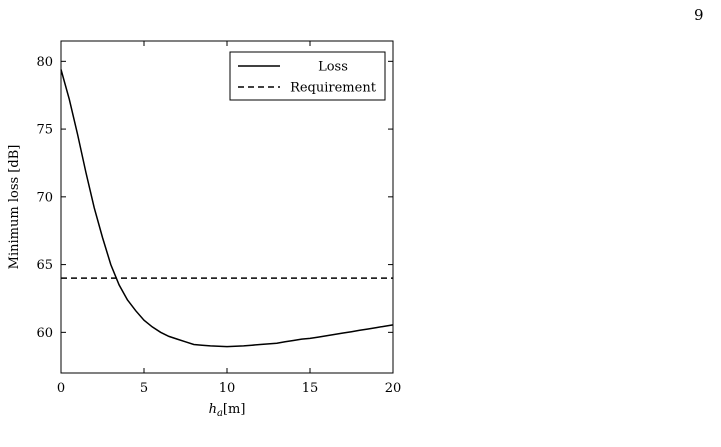 The height and width of the screenshot is (447, 721). What do you see at coordinates (310, 388) in the screenshot?
I see `x-tick-label: 15` at bounding box center [310, 388].